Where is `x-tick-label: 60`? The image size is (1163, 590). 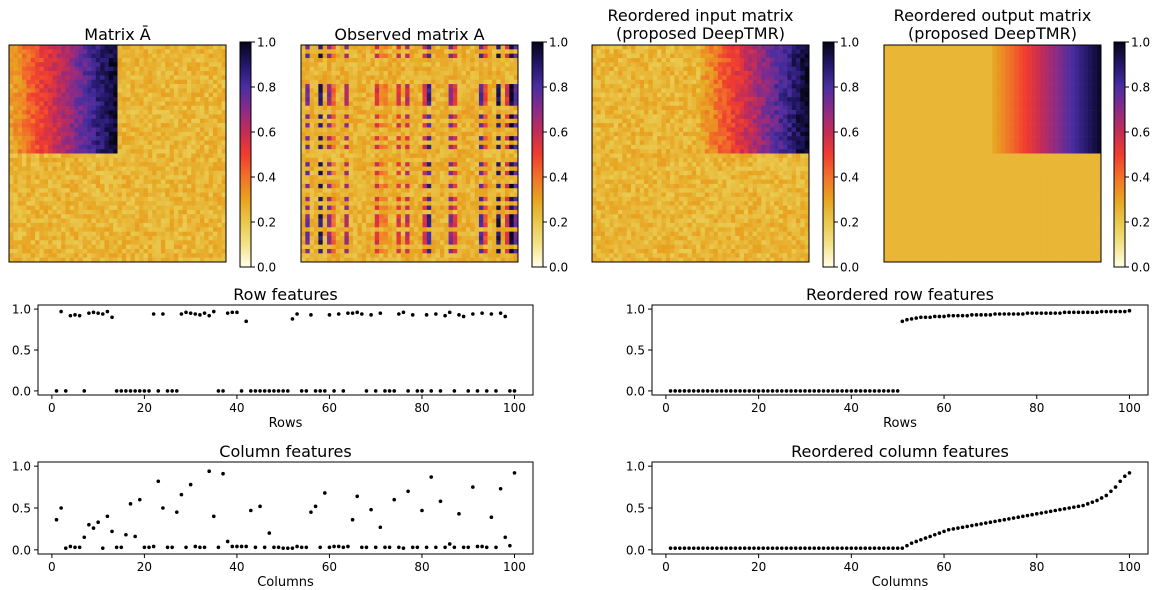
x-tick-label: 60 is located at coordinates (943, 567).